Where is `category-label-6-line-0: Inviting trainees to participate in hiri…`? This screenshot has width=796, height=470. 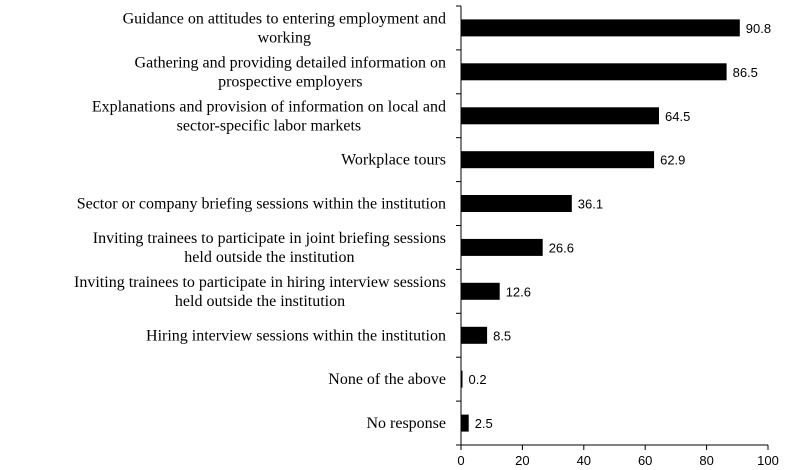 category-label-6-line-0: Inviting trainees to participate in hiri… is located at coordinates (260, 282).